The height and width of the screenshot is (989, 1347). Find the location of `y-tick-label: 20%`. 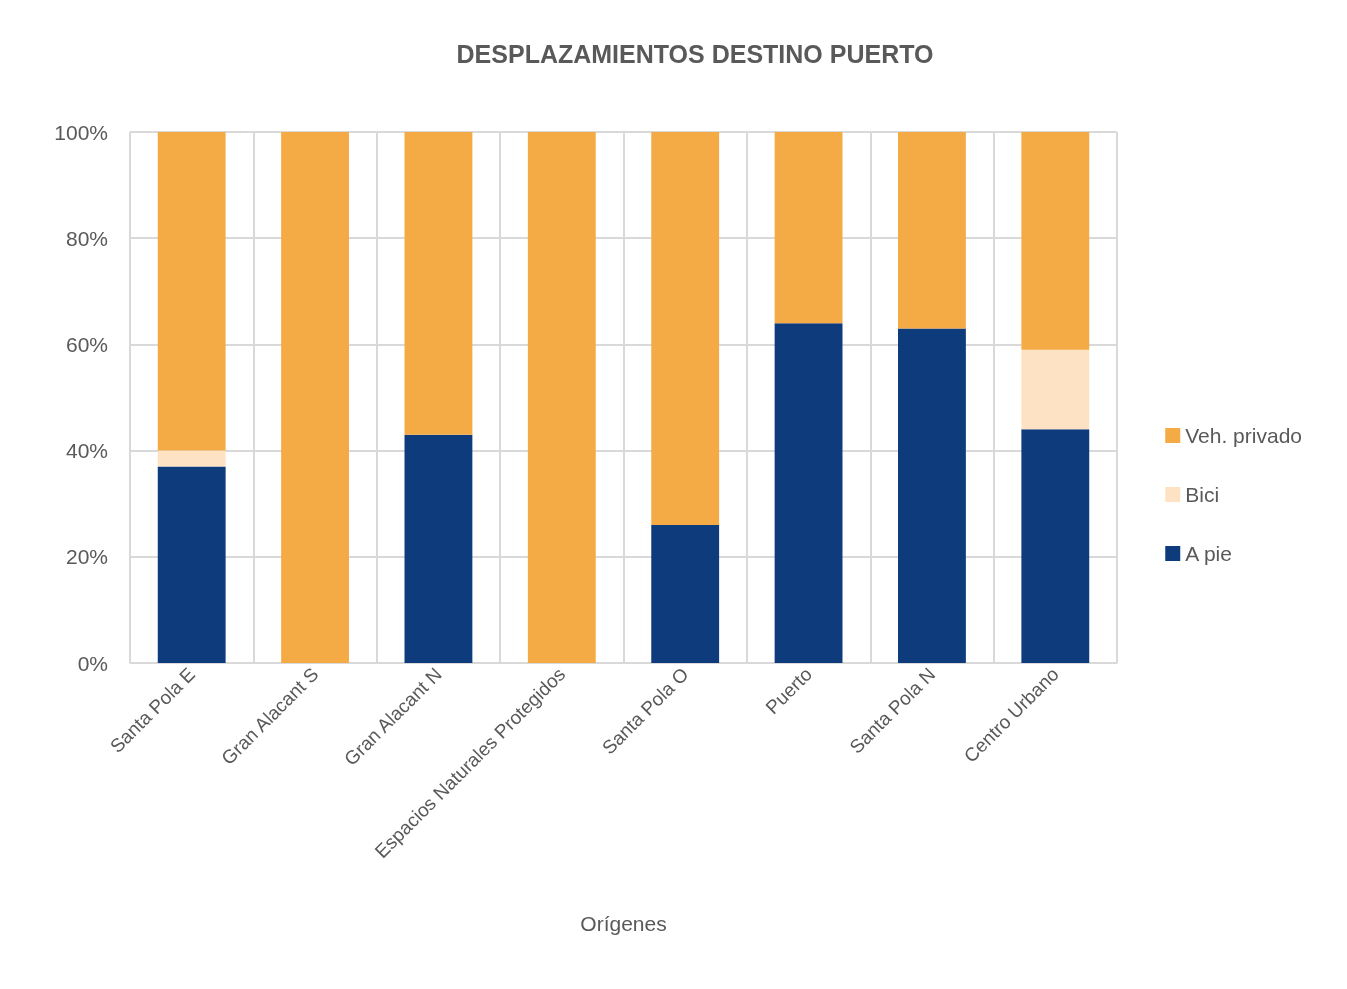

y-tick-label: 20% is located at coordinates (86, 557).